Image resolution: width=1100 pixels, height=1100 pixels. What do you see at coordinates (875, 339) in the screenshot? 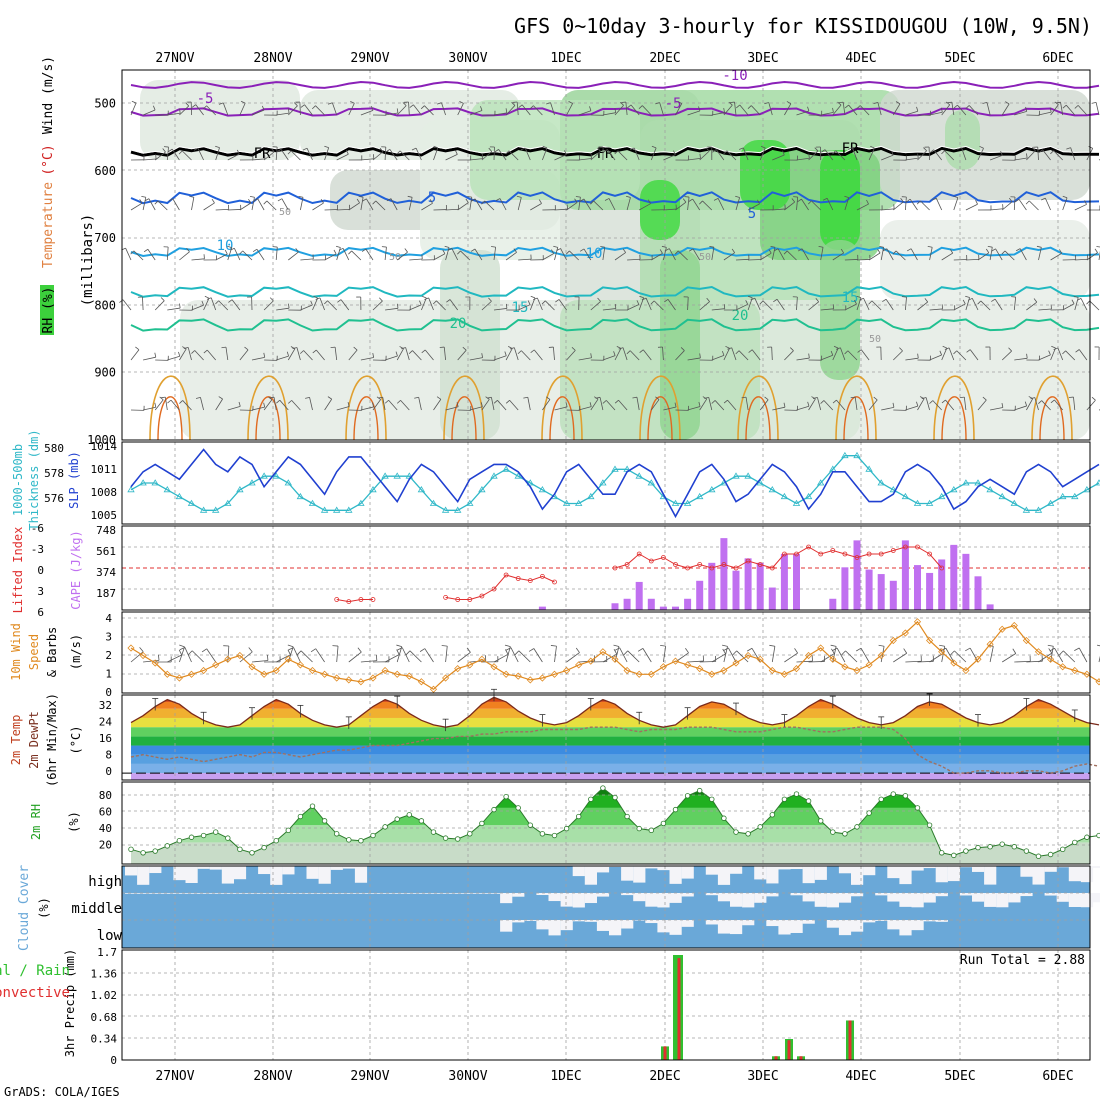
I see `contour-label: 50` at bounding box center [875, 339].